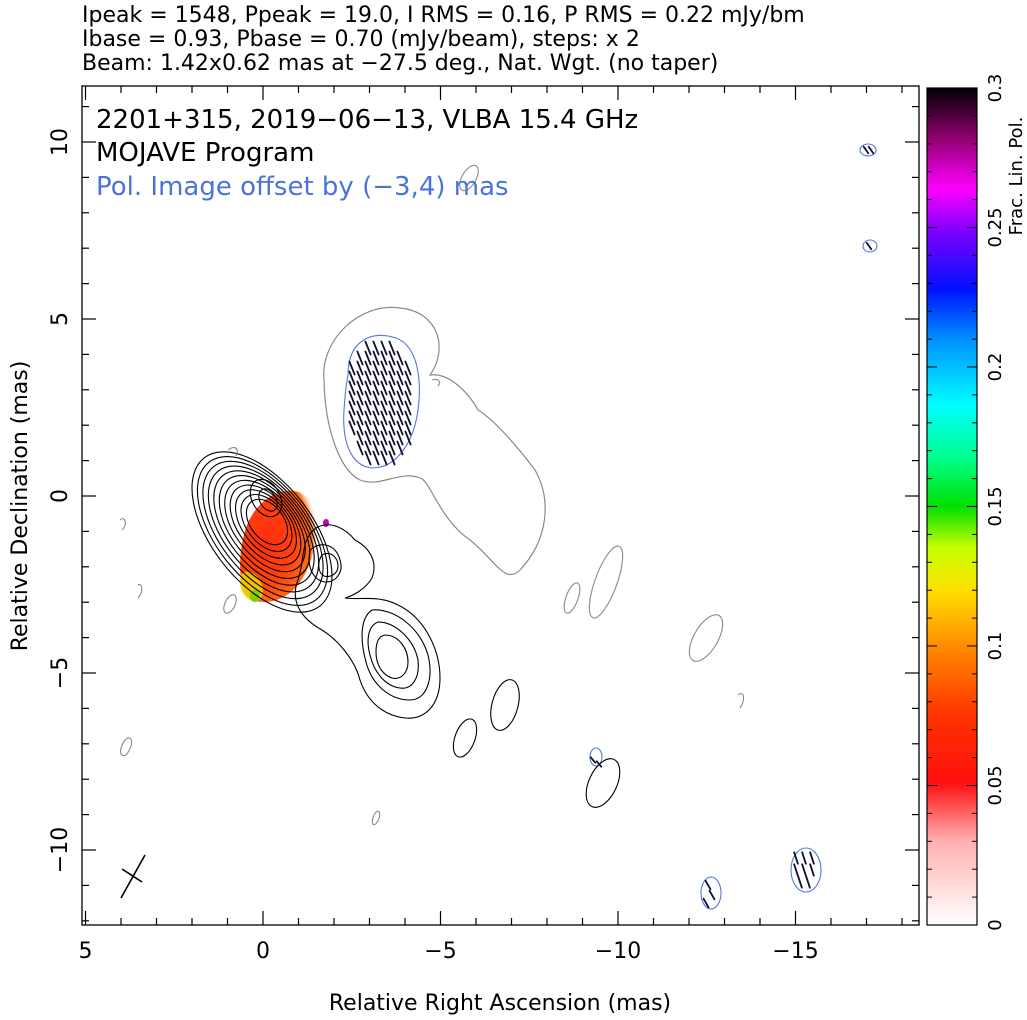 The image size is (1027, 1020). I want to click on stokes-i-core-contours, so click(262, 532).